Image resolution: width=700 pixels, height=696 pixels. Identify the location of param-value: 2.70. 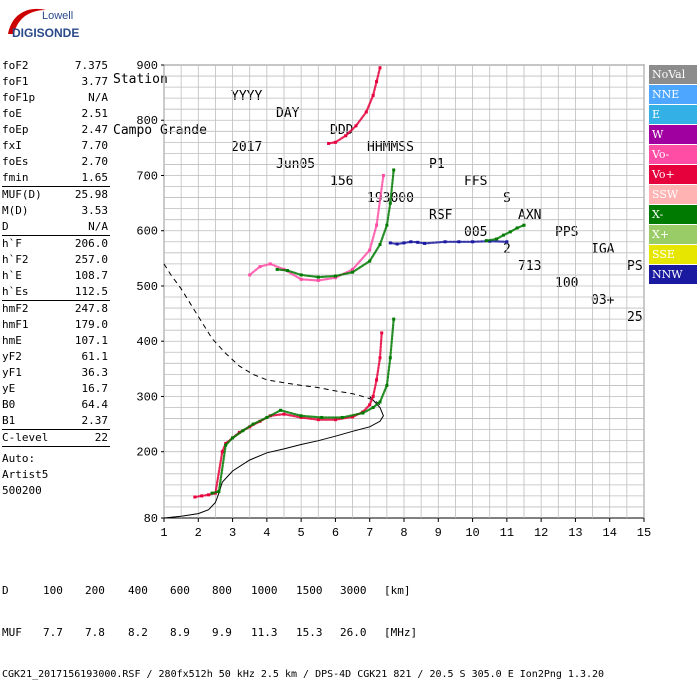
(95, 161).